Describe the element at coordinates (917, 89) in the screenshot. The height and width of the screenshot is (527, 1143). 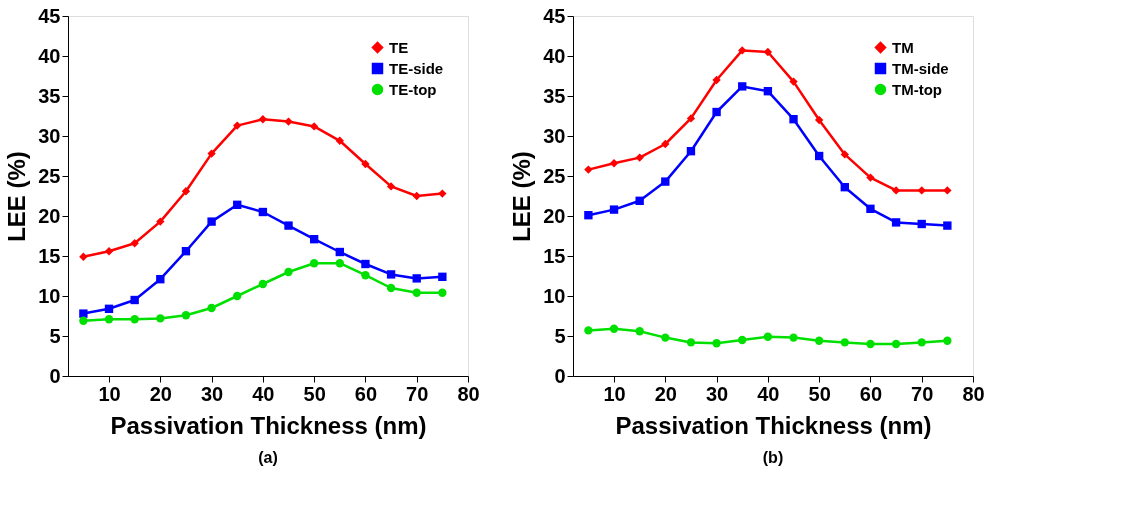
I see `legend-label: TM-top` at that location.